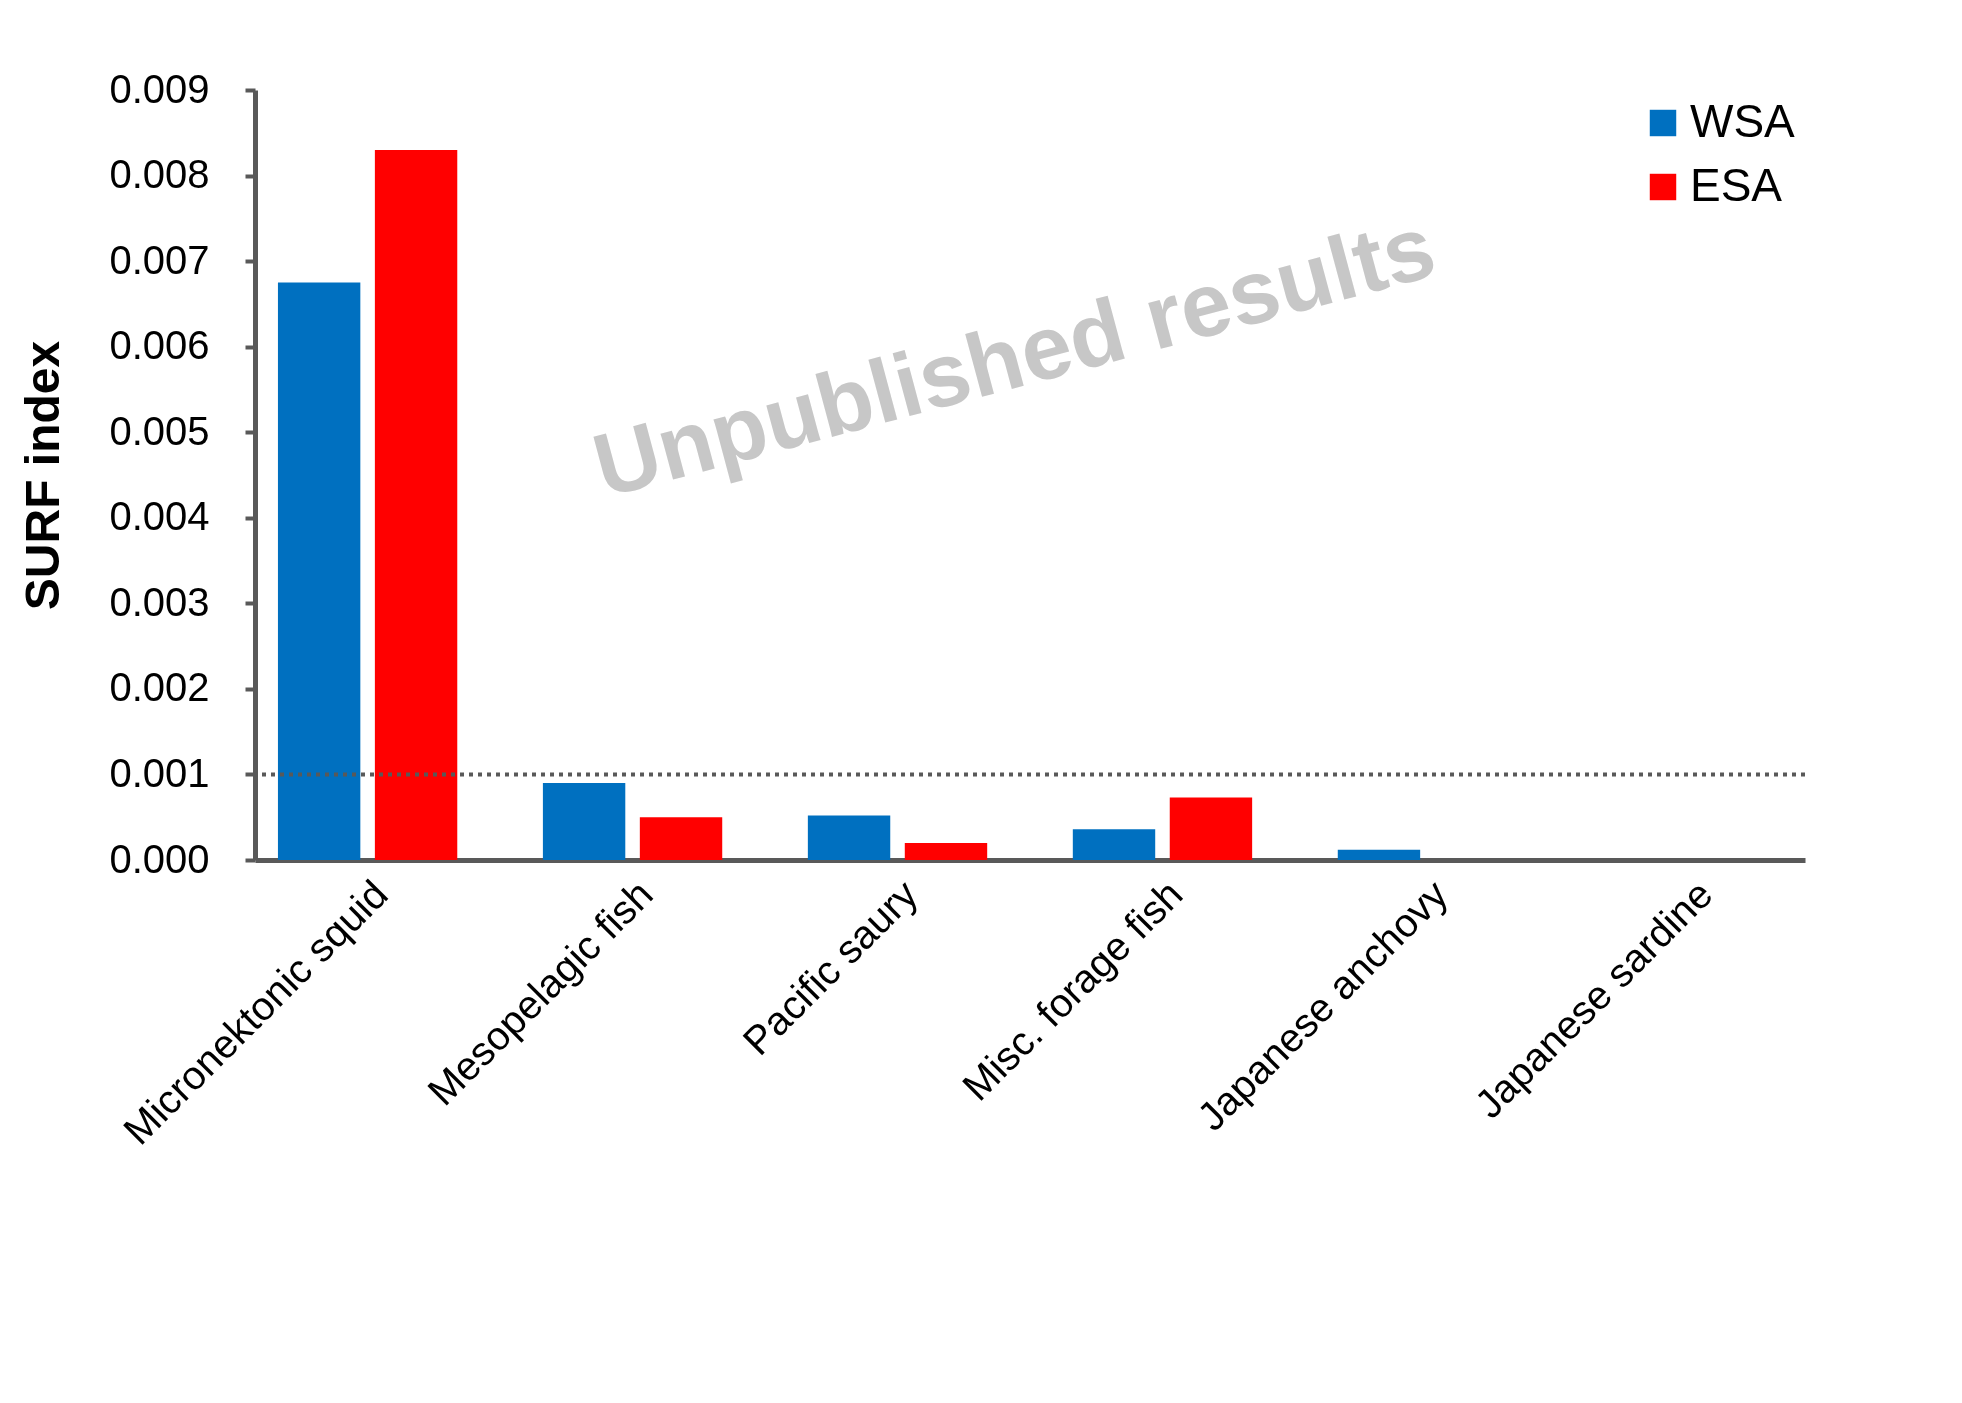  Describe the element at coordinates (1736, 185) in the screenshot. I see `legend-label: ESA` at that location.